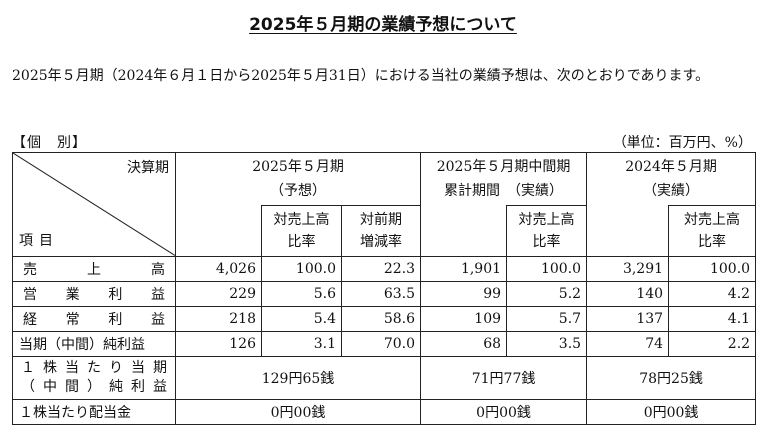 The image size is (766, 430). What do you see at coordinates (464, 343) in the screenshot?
I see `half-value: 68` at bounding box center [464, 343].